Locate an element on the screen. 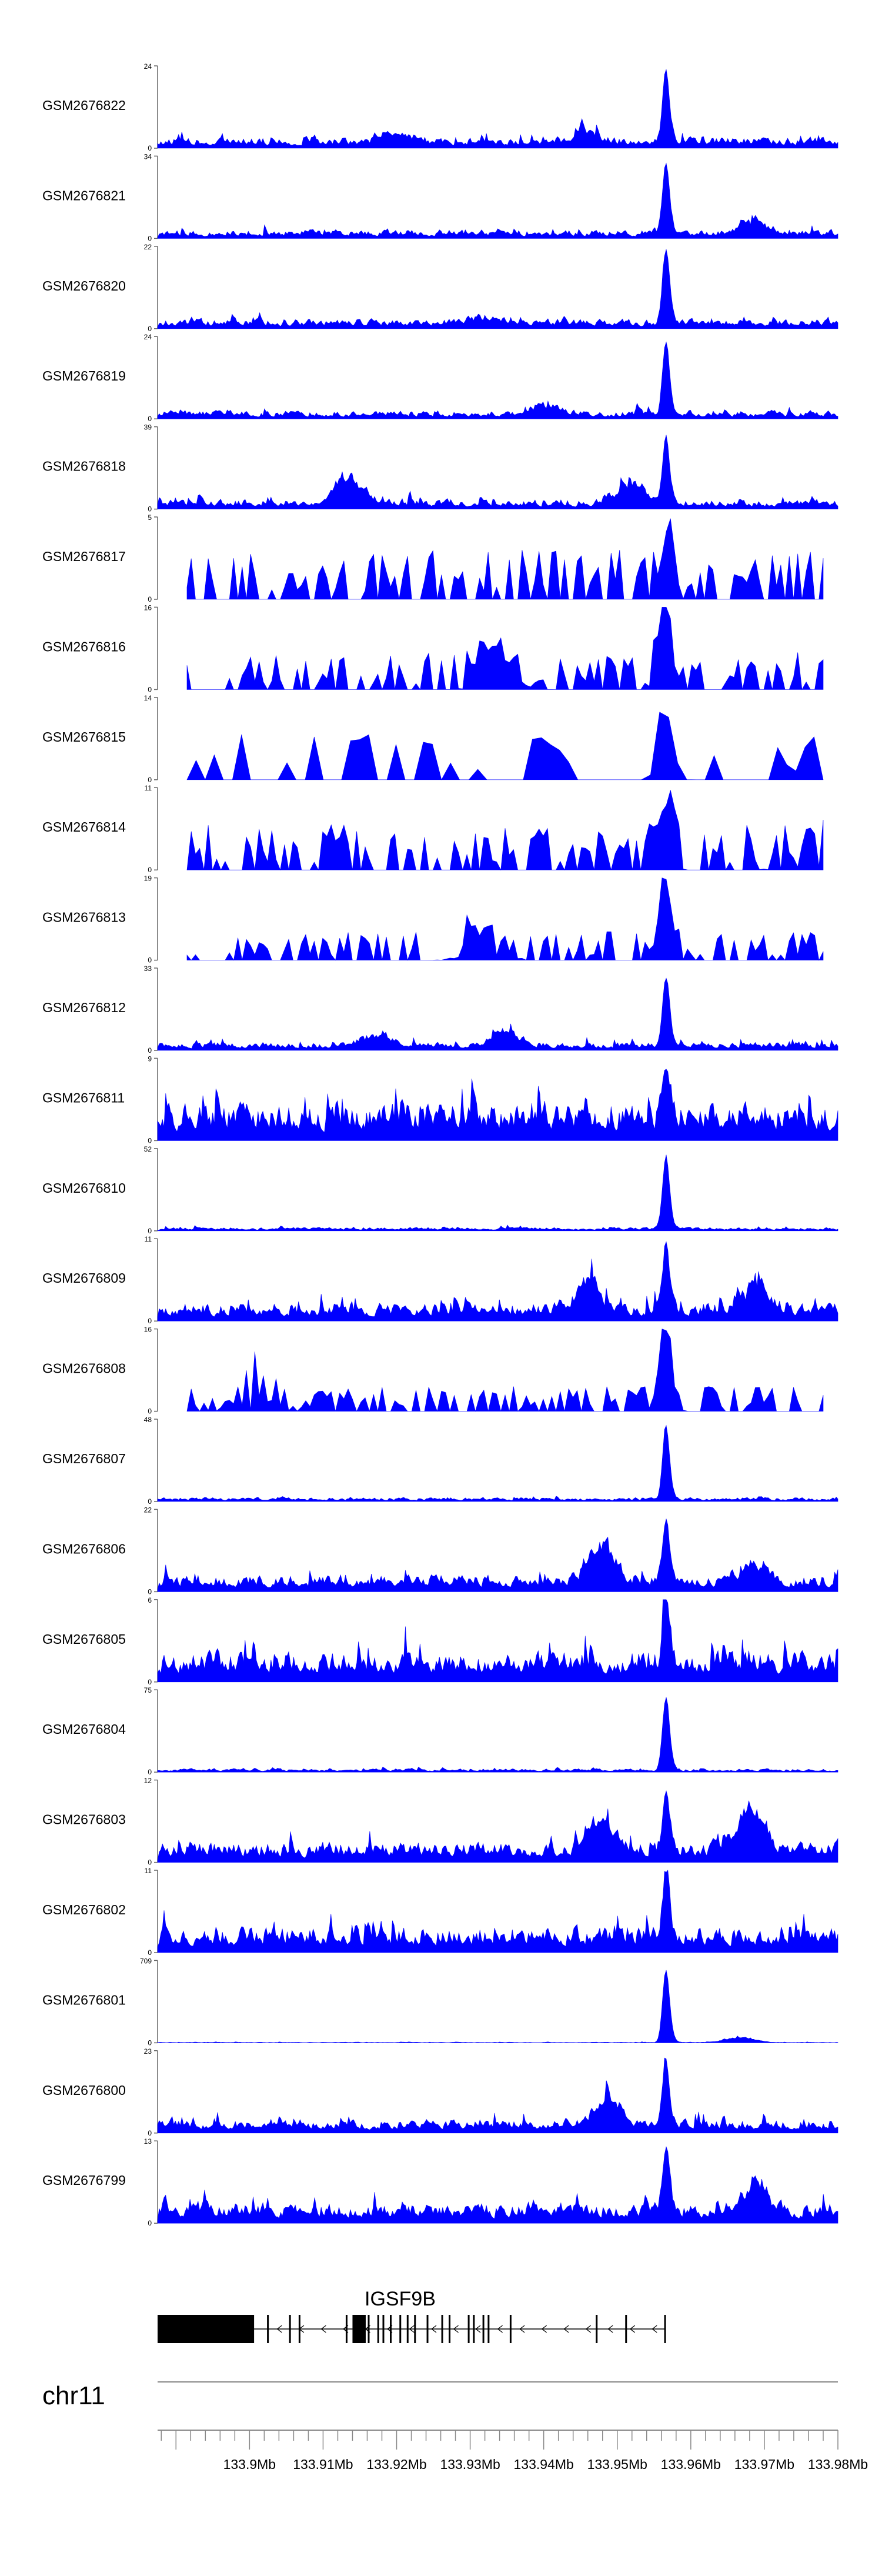 The image size is (882, 2576). track-GSM2676806: GSM2676806 22 0 is located at coordinates (440, 1551).